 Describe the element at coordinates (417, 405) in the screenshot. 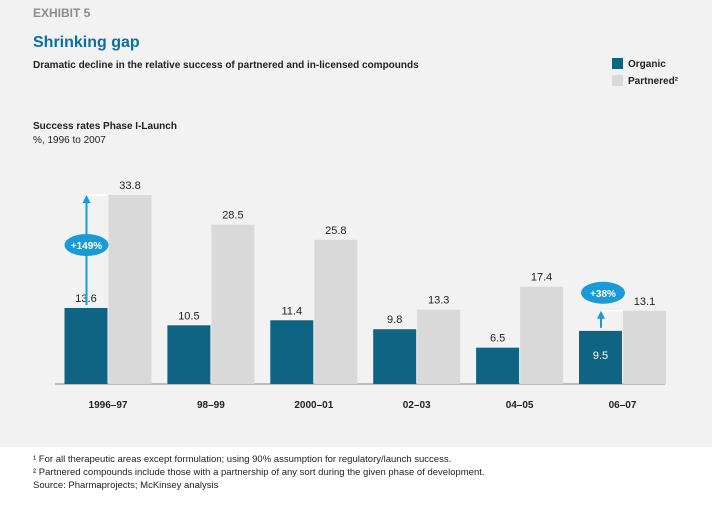

I see `x-tick-label: 02–03` at that location.